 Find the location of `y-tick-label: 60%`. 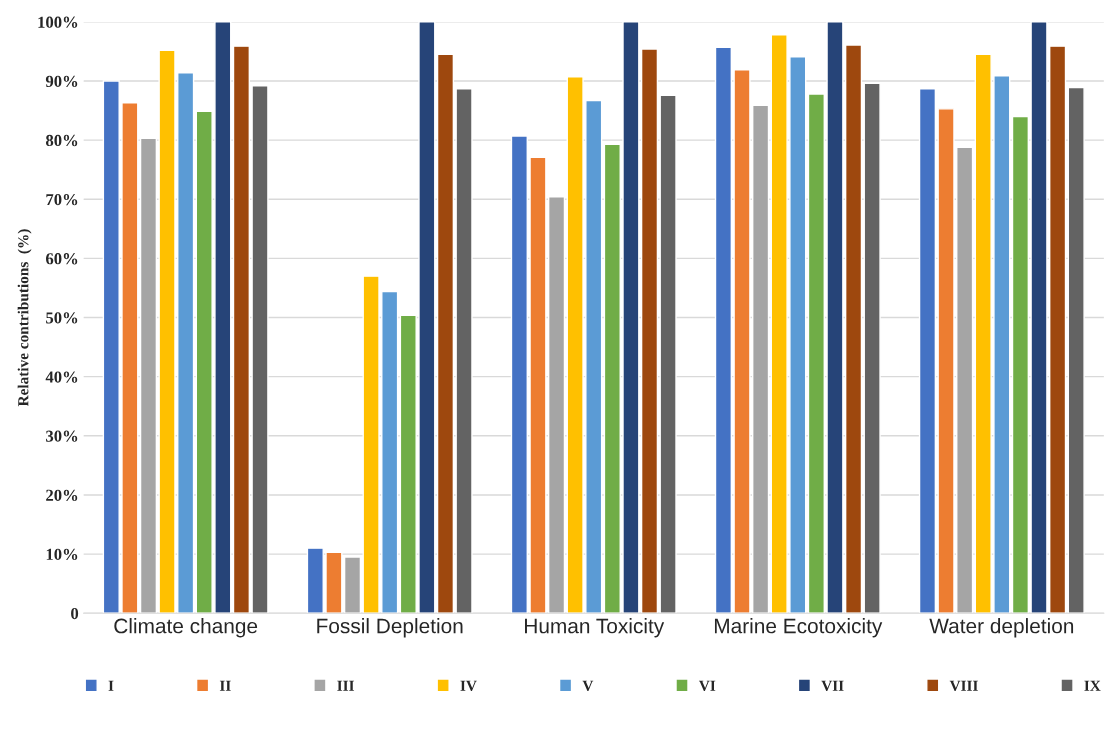

y-tick-label: 60% is located at coordinates (62, 259).